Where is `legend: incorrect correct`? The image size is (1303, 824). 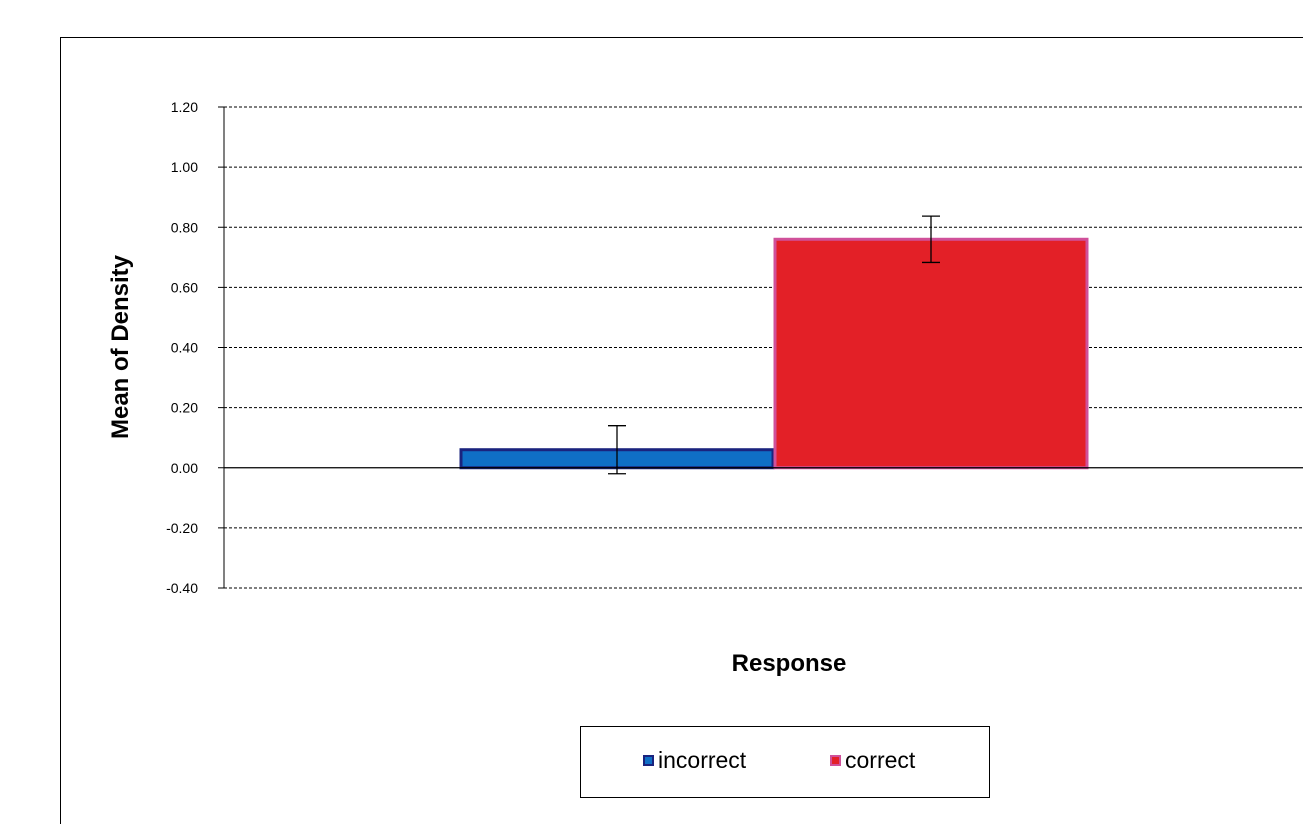 legend: incorrect correct is located at coordinates (785, 762).